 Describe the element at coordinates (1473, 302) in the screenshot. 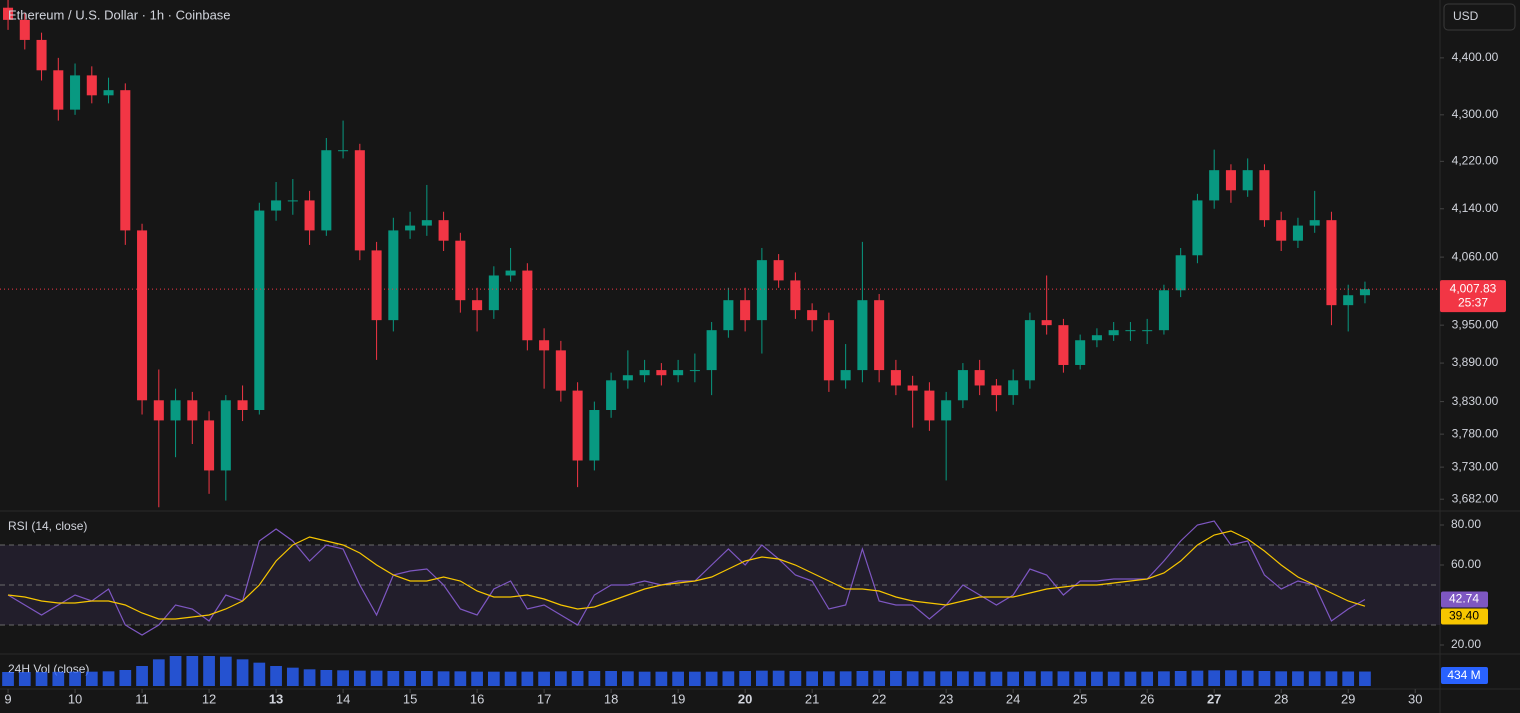

I see `countdown-label: 25:37` at that location.